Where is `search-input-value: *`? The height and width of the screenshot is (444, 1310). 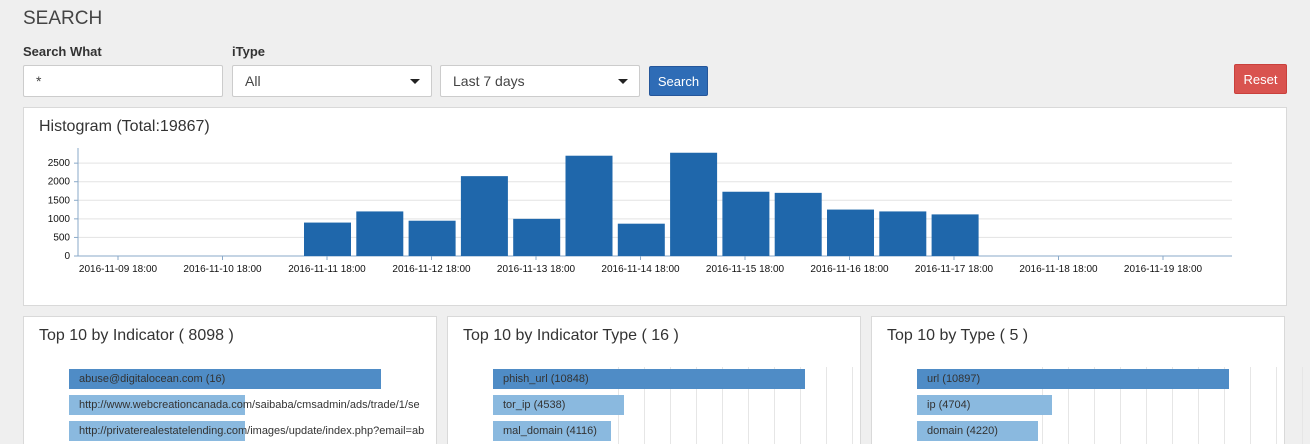
search-input-value: * is located at coordinates (39, 81).